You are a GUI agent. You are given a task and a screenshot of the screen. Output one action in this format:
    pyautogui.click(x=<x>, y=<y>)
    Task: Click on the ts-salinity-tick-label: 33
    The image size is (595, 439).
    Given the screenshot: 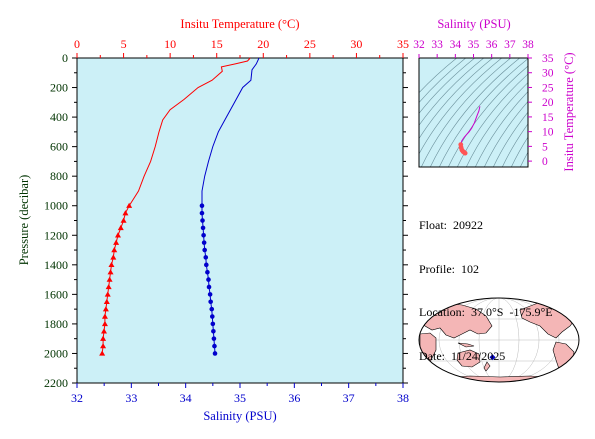 What is the action you would take?
    pyautogui.click(x=437, y=45)
    